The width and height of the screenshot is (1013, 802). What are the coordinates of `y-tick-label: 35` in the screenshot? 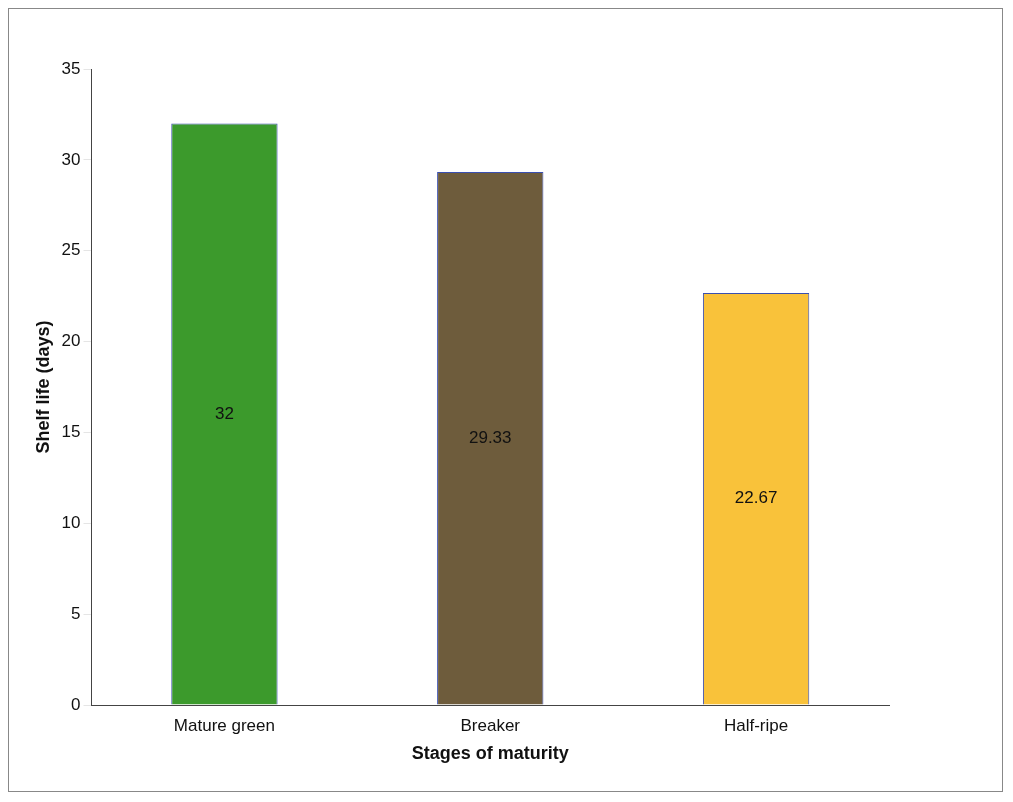 It's located at (71, 68).